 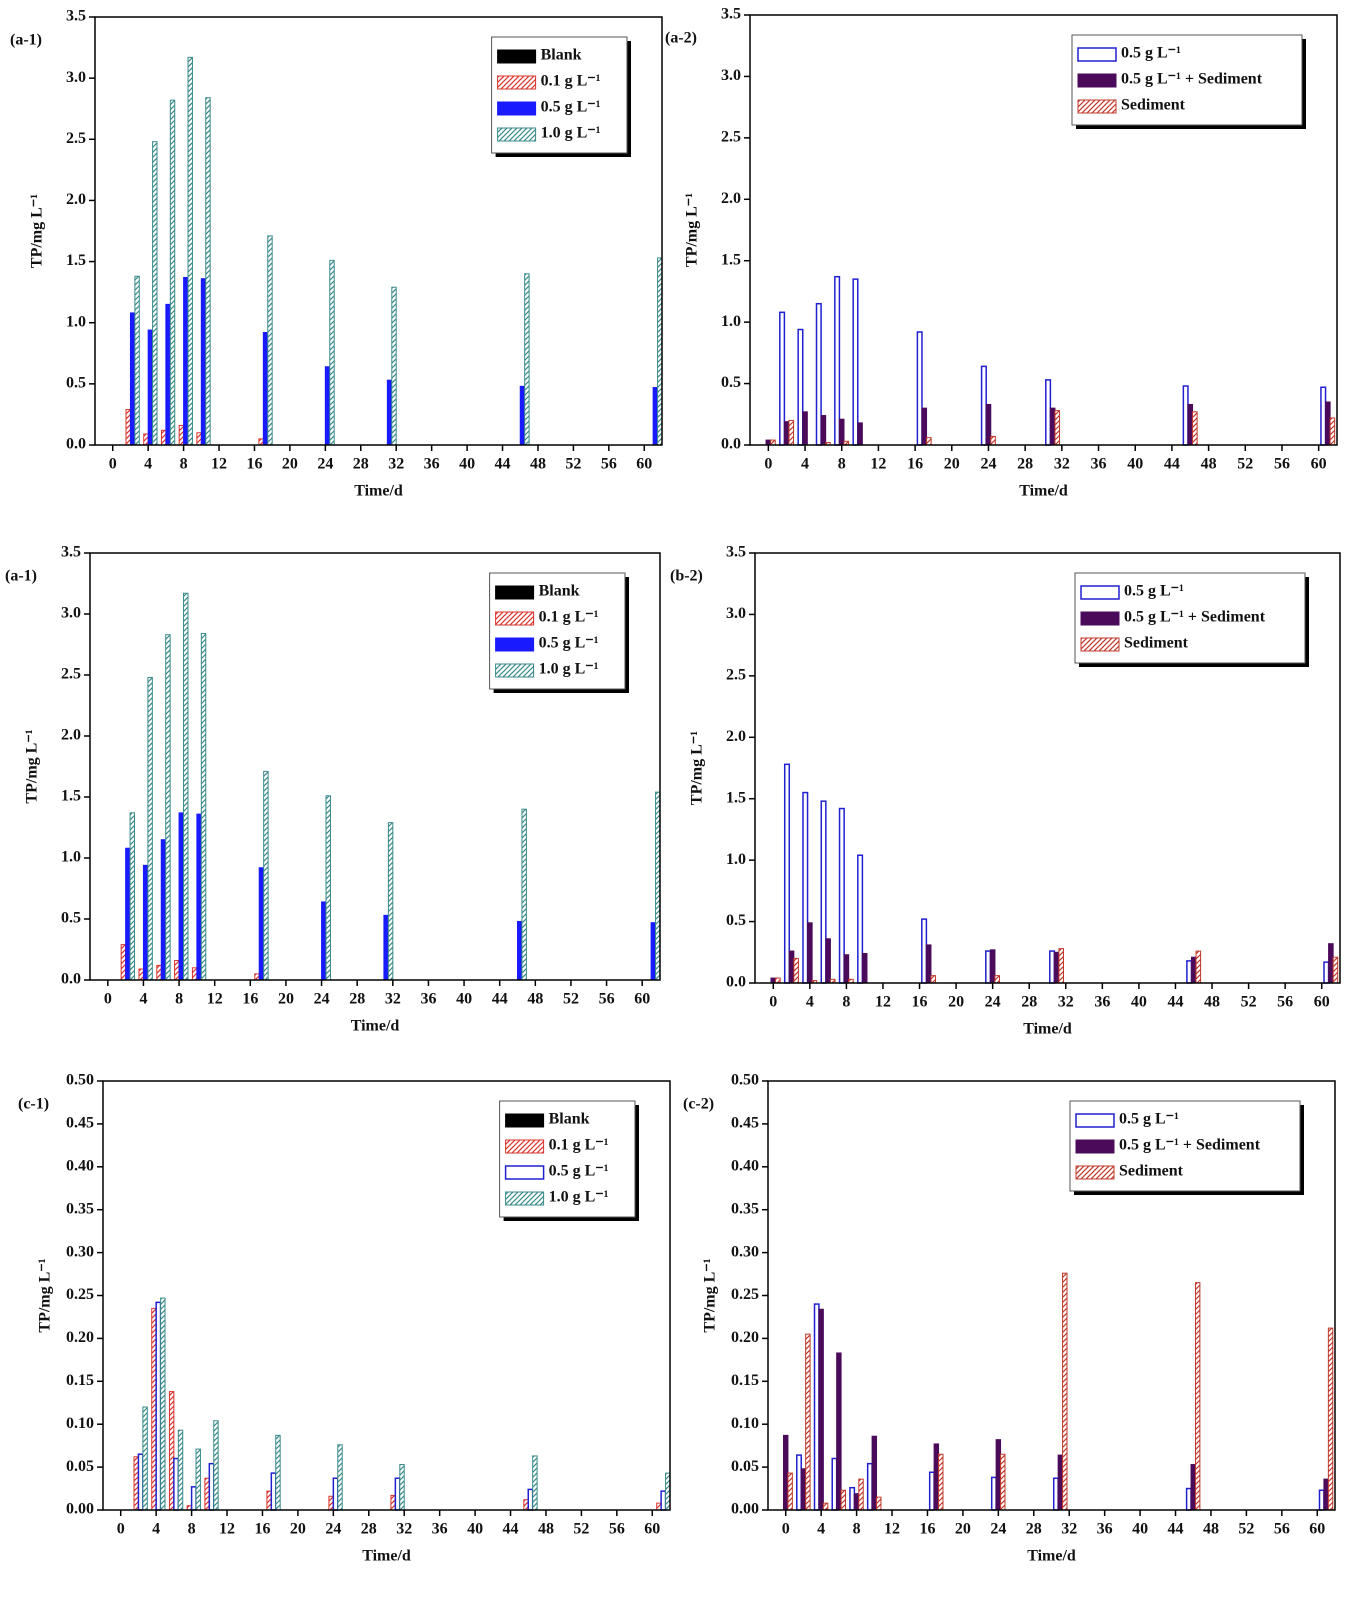 I want to click on y-tick-label: 1.0, so click(x=76, y=321).